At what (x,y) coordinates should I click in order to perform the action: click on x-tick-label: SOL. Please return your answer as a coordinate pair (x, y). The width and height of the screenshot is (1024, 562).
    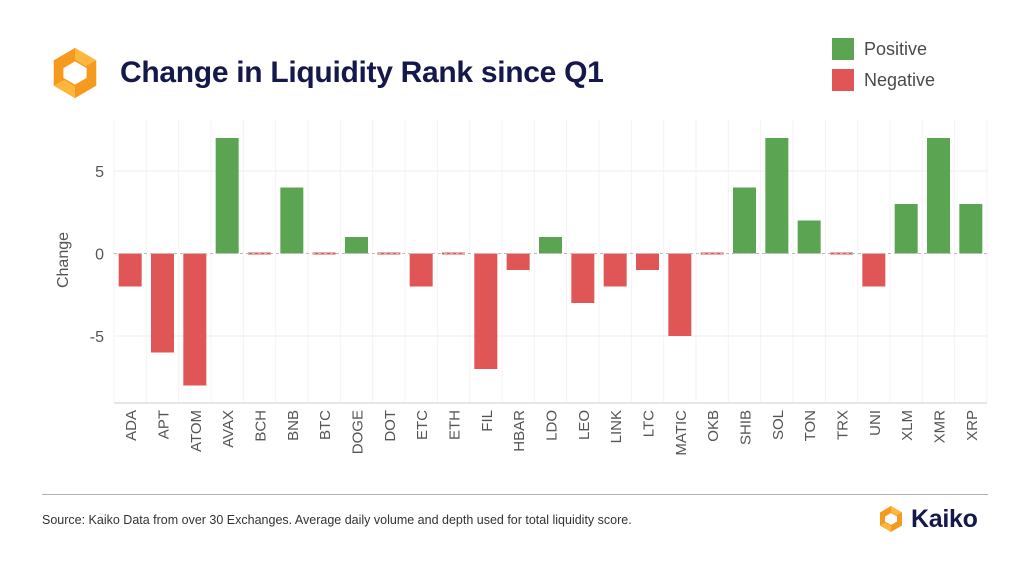
    Looking at the image, I should click on (778, 425).